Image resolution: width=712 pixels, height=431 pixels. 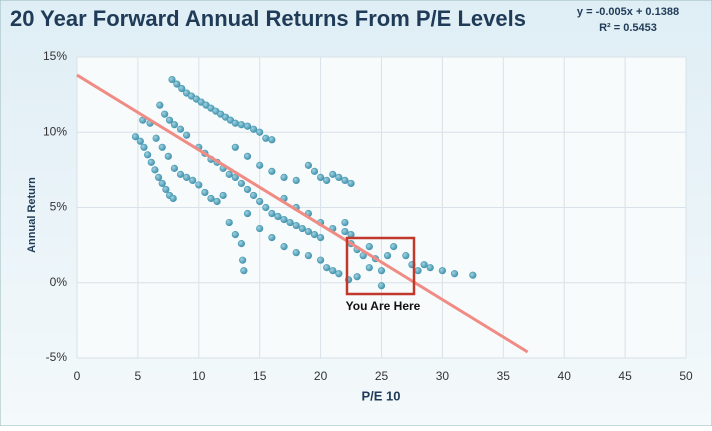 What do you see at coordinates (382, 376) in the screenshot?
I see `x-tick-label: 25` at bounding box center [382, 376].